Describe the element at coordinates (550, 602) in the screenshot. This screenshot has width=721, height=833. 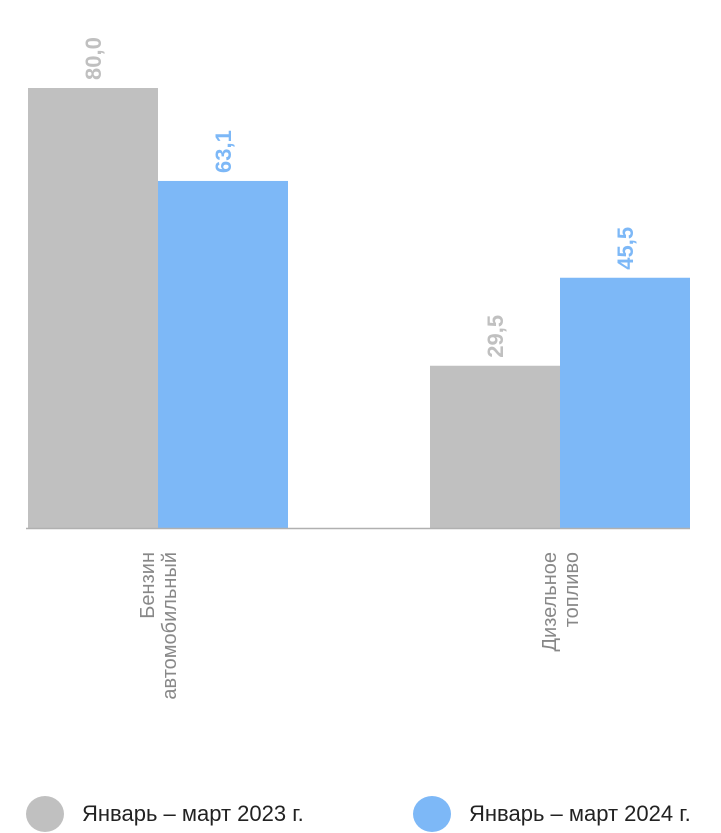
I see `category-label-diesel-line-1: Дизельное` at that location.